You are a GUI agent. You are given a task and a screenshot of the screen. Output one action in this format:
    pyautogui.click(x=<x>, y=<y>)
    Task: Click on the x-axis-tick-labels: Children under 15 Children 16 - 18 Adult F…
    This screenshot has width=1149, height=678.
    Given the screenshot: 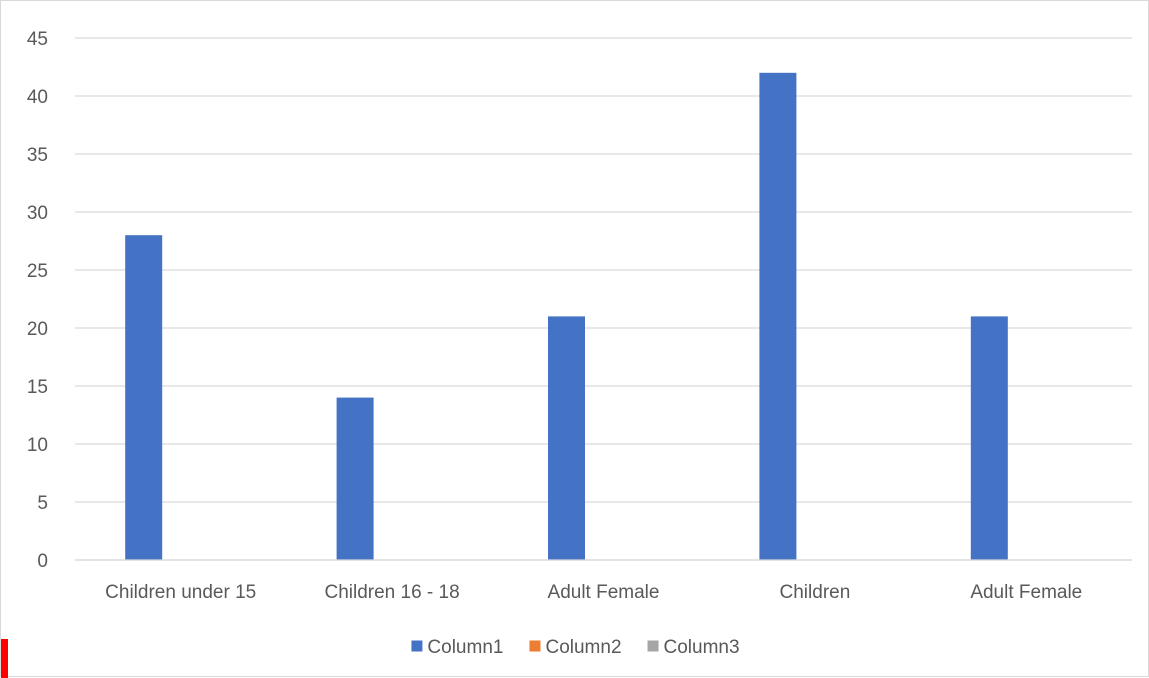 What is the action you would take?
    pyautogui.click(x=593, y=592)
    